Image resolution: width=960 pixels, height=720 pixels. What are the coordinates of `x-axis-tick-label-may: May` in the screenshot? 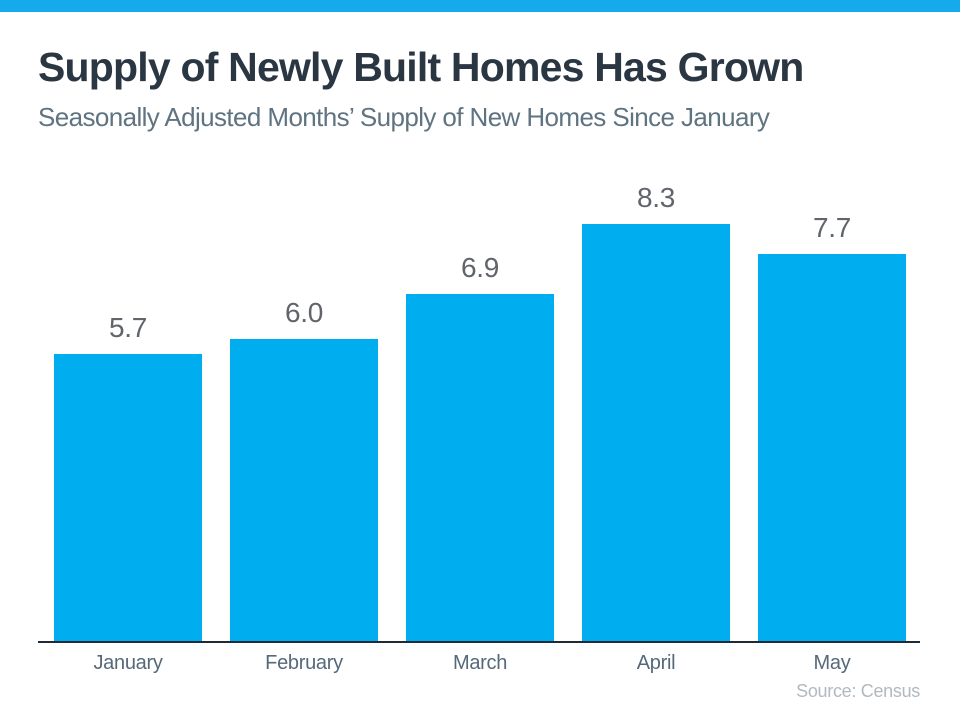 It's located at (832, 663).